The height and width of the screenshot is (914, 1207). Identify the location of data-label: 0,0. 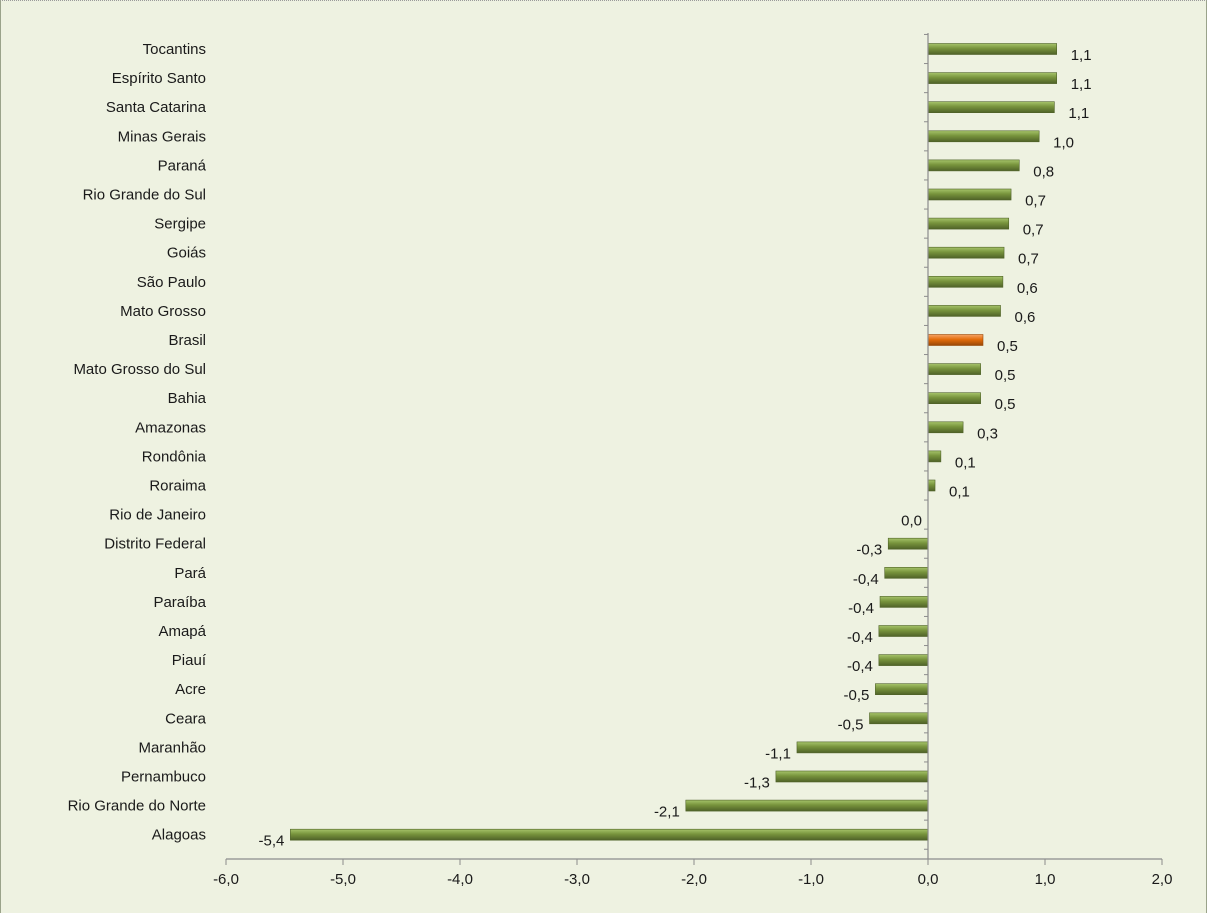
(911, 521).